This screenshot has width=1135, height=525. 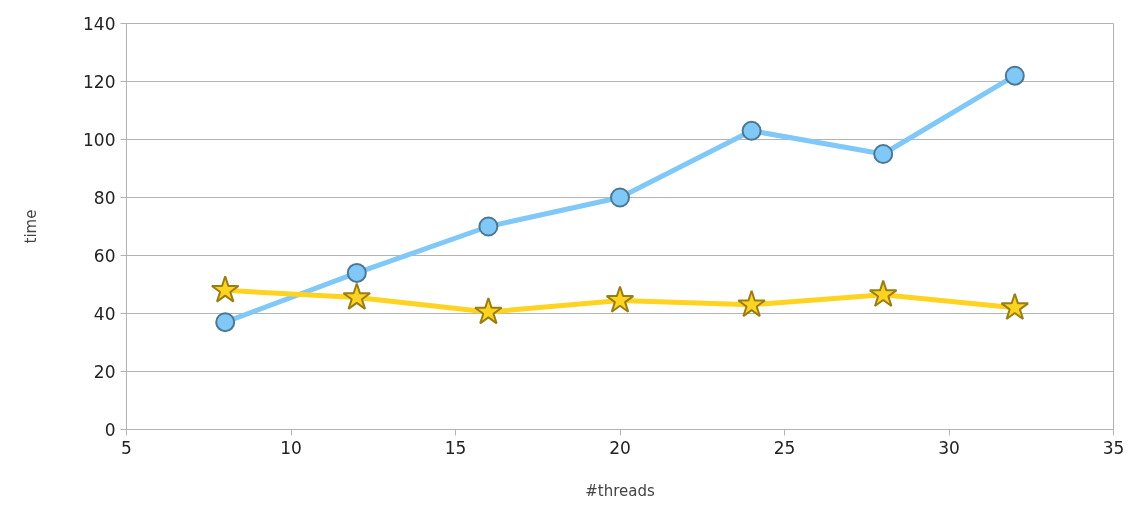 What do you see at coordinates (104, 256) in the screenshot?
I see `y-tick-label: 60` at bounding box center [104, 256].